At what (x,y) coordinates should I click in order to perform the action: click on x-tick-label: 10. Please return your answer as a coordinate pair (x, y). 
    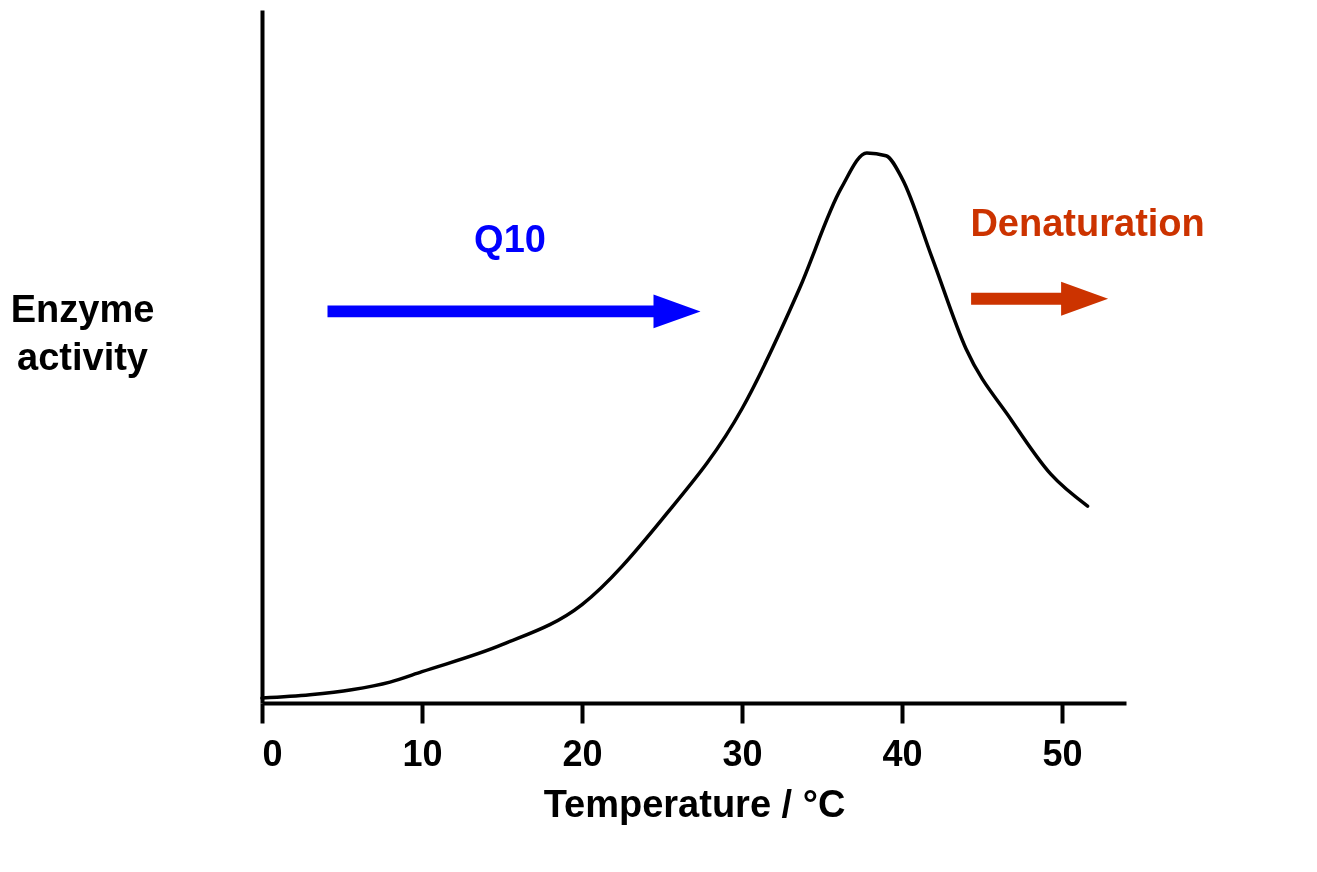
    Looking at the image, I should click on (422, 753).